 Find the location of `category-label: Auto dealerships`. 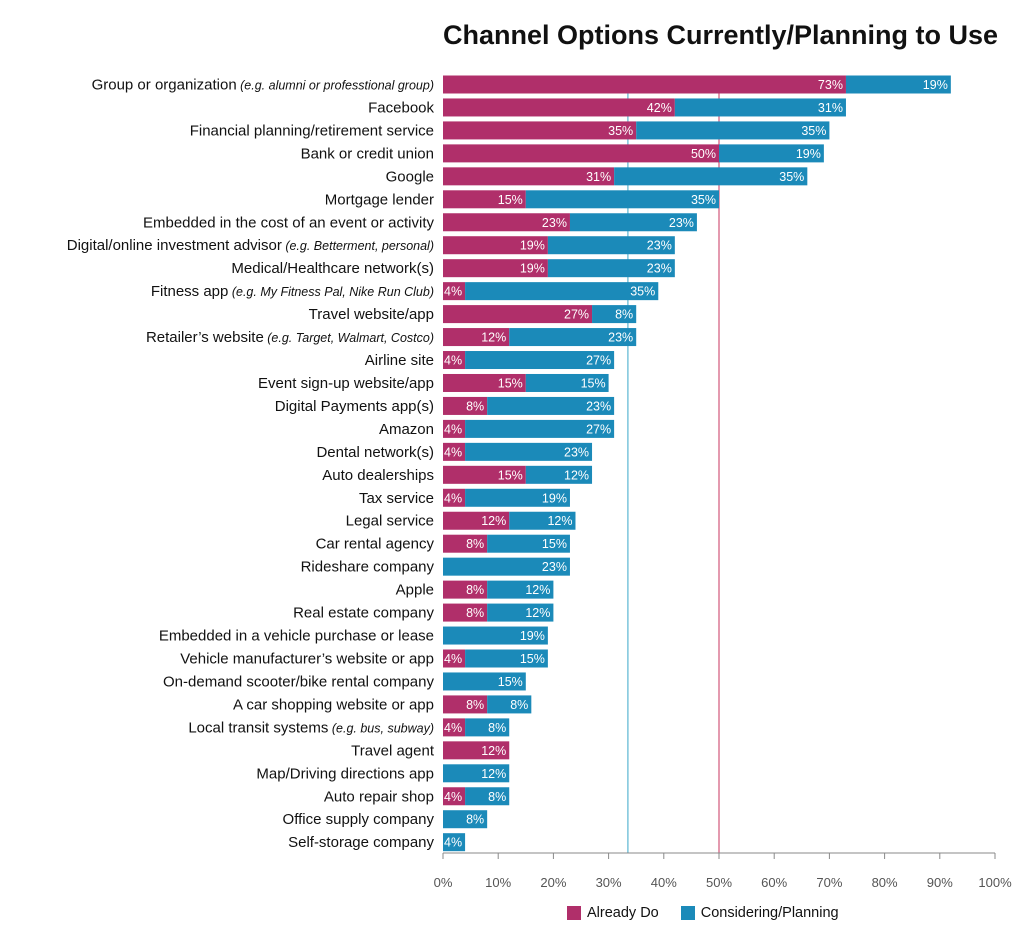

category-label: Auto dealerships is located at coordinates (378, 475).